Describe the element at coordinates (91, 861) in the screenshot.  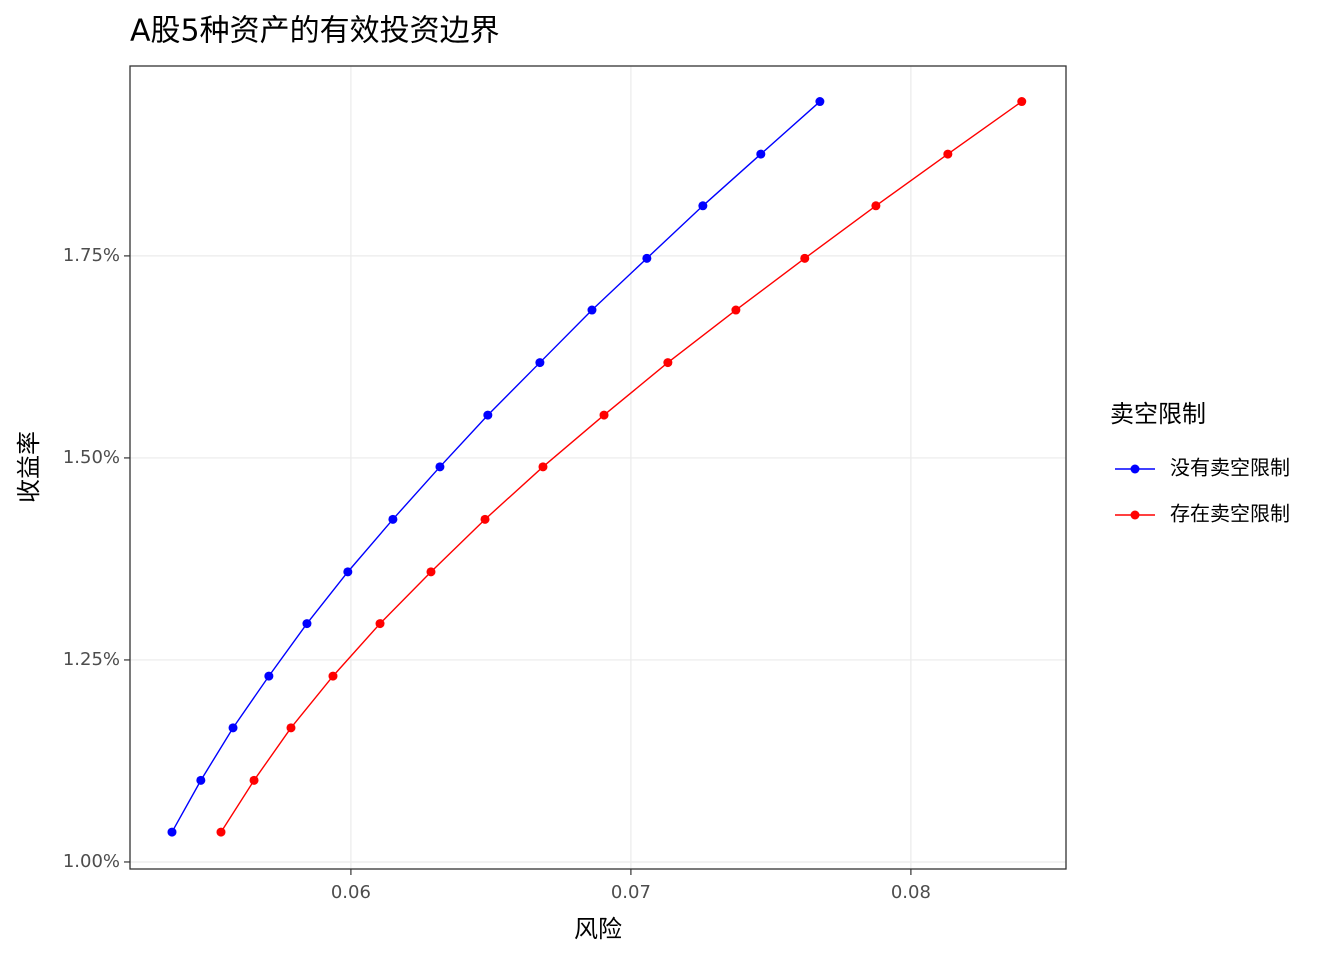
I see `y-tick-label: 1.00%` at that location.